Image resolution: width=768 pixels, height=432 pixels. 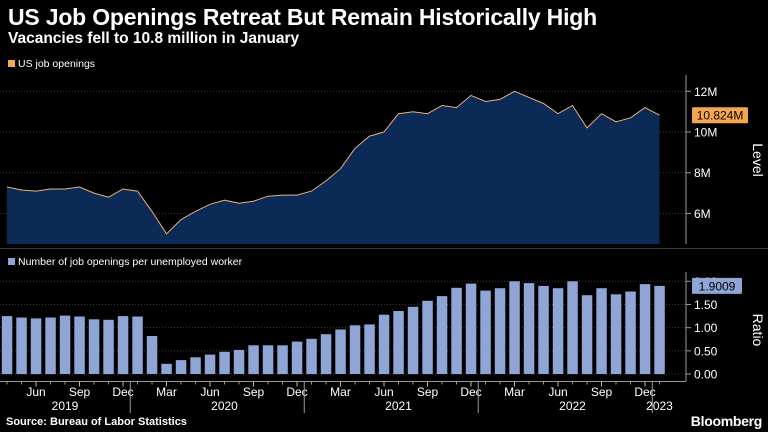 I want to click on bottom-y-tick-label: 1.00, so click(x=706, y=328).